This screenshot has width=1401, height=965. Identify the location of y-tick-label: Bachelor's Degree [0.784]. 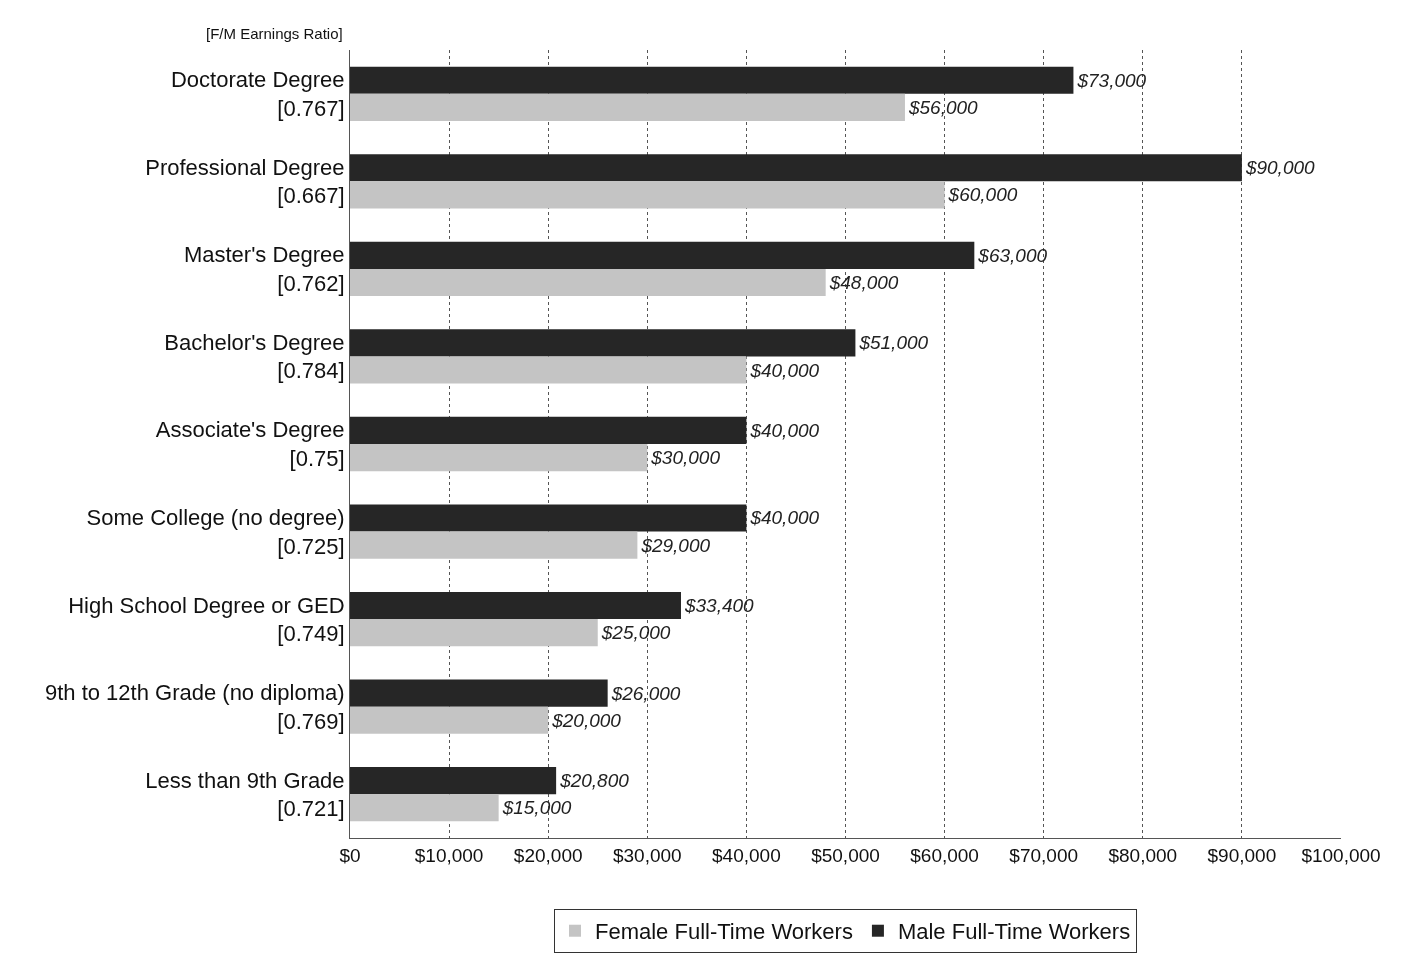
(254, 356).